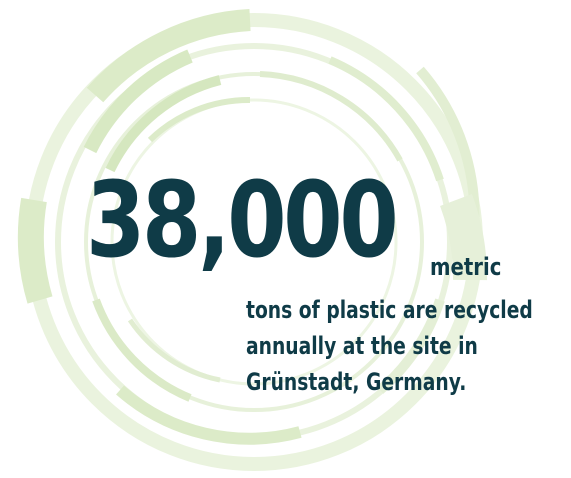 This screenshot has width=571, height=478. I want to click on stat-unit: metric, so click(466, 267).